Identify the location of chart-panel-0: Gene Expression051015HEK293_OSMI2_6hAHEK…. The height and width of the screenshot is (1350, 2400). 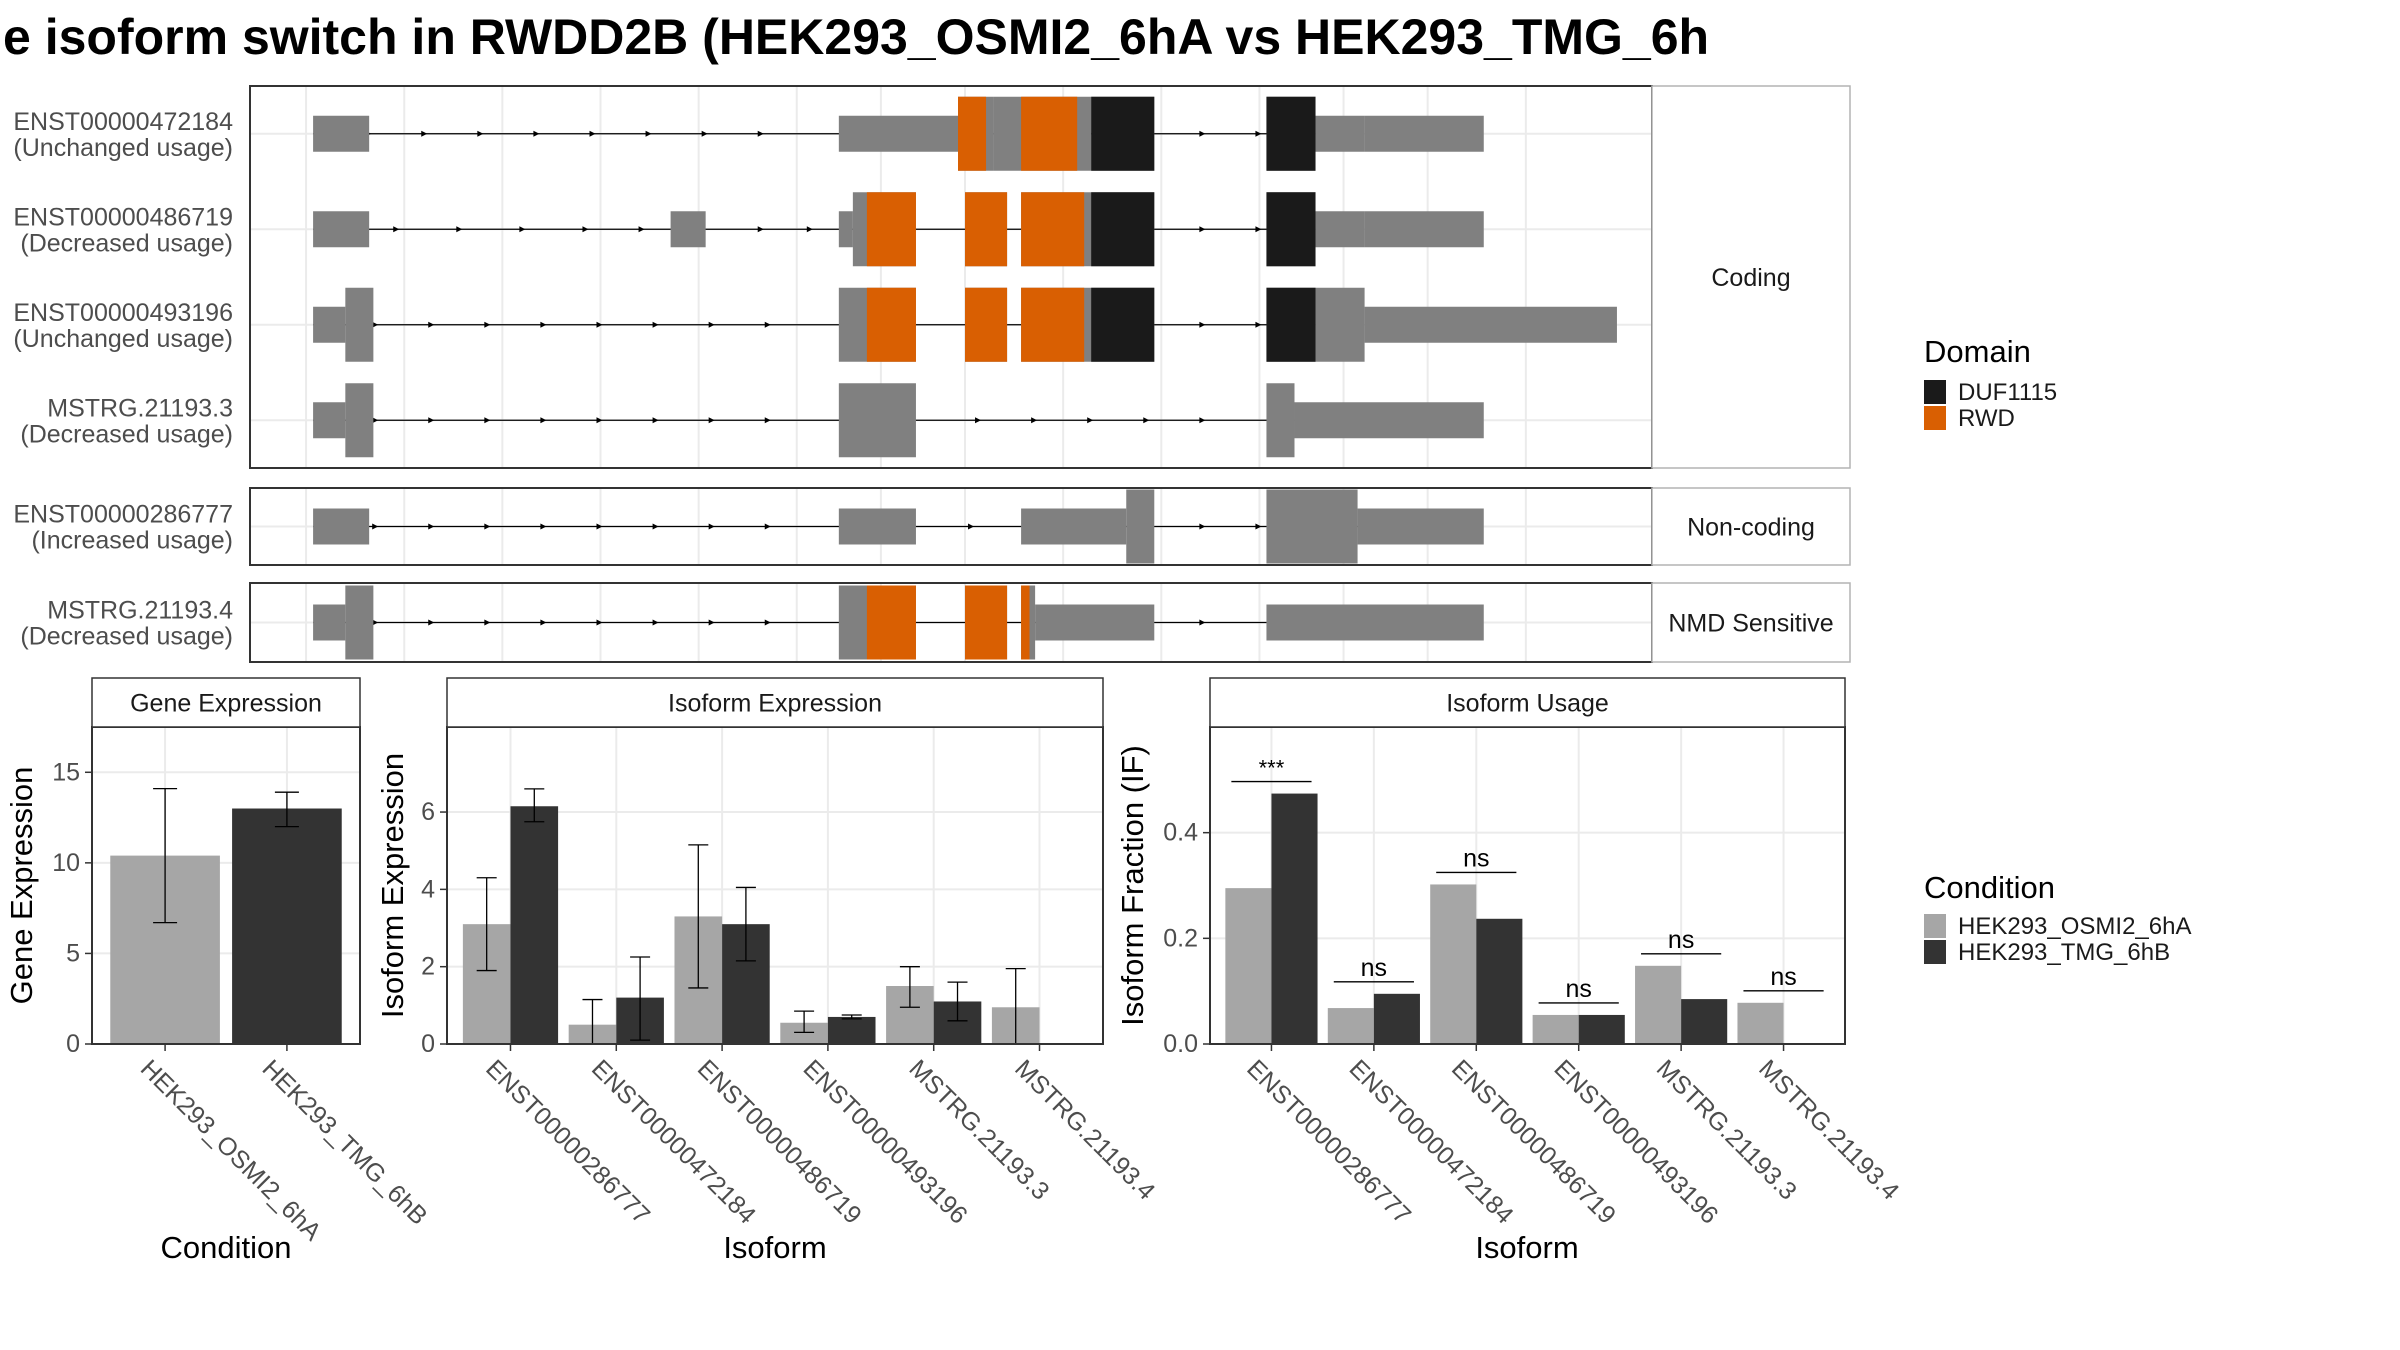
(218, 971).